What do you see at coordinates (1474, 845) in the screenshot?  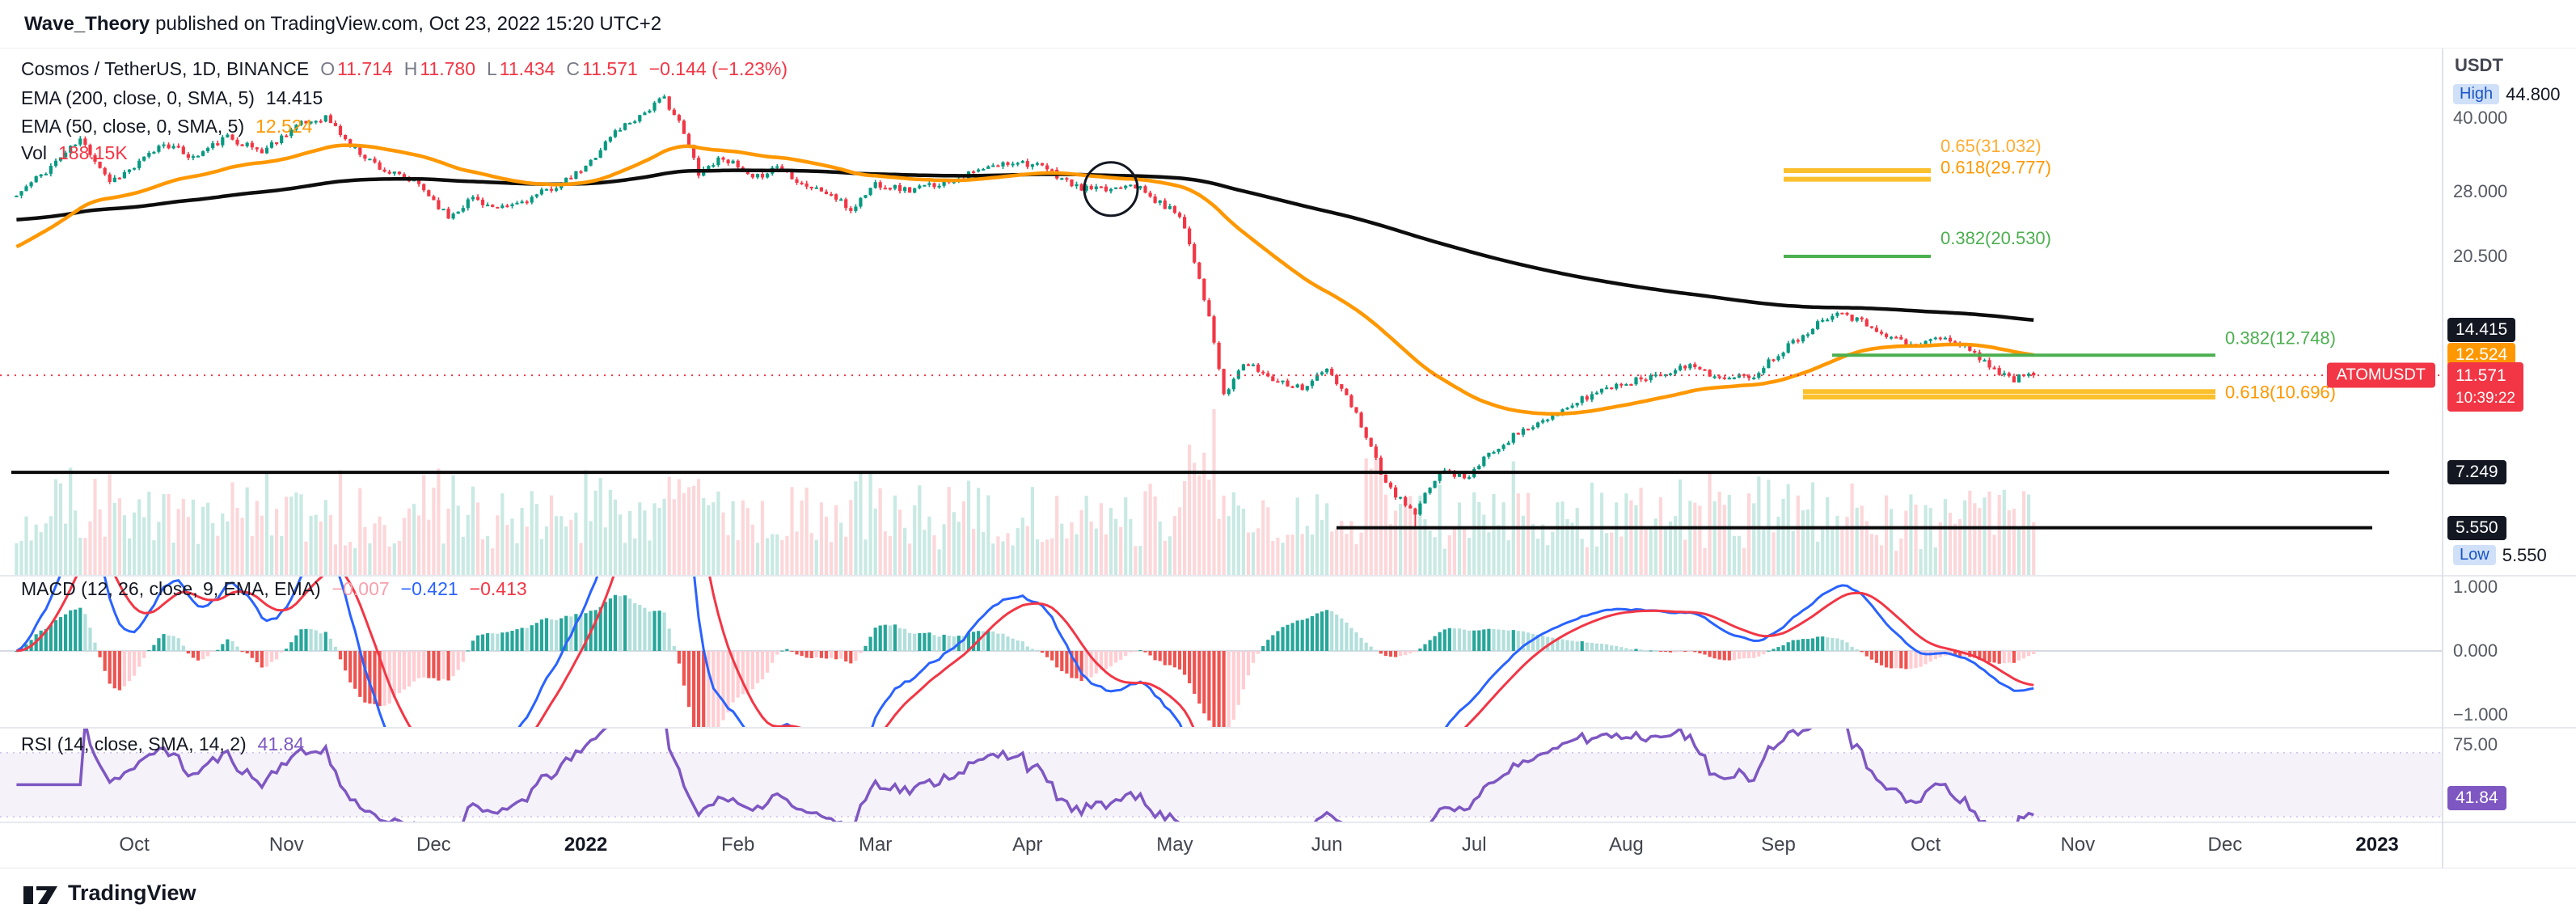 I see `time-axis-label: Jul` at bounding box center [1474, 845].